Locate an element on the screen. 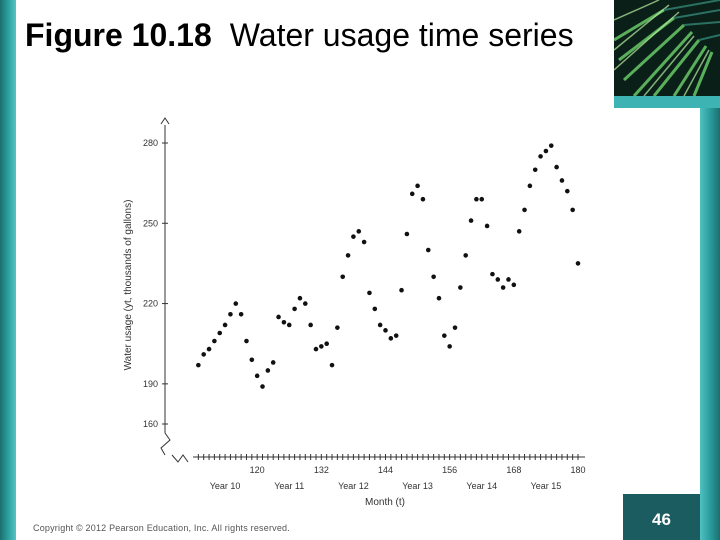  x-year-label: Year 12 is located at coordinates (353, 486).